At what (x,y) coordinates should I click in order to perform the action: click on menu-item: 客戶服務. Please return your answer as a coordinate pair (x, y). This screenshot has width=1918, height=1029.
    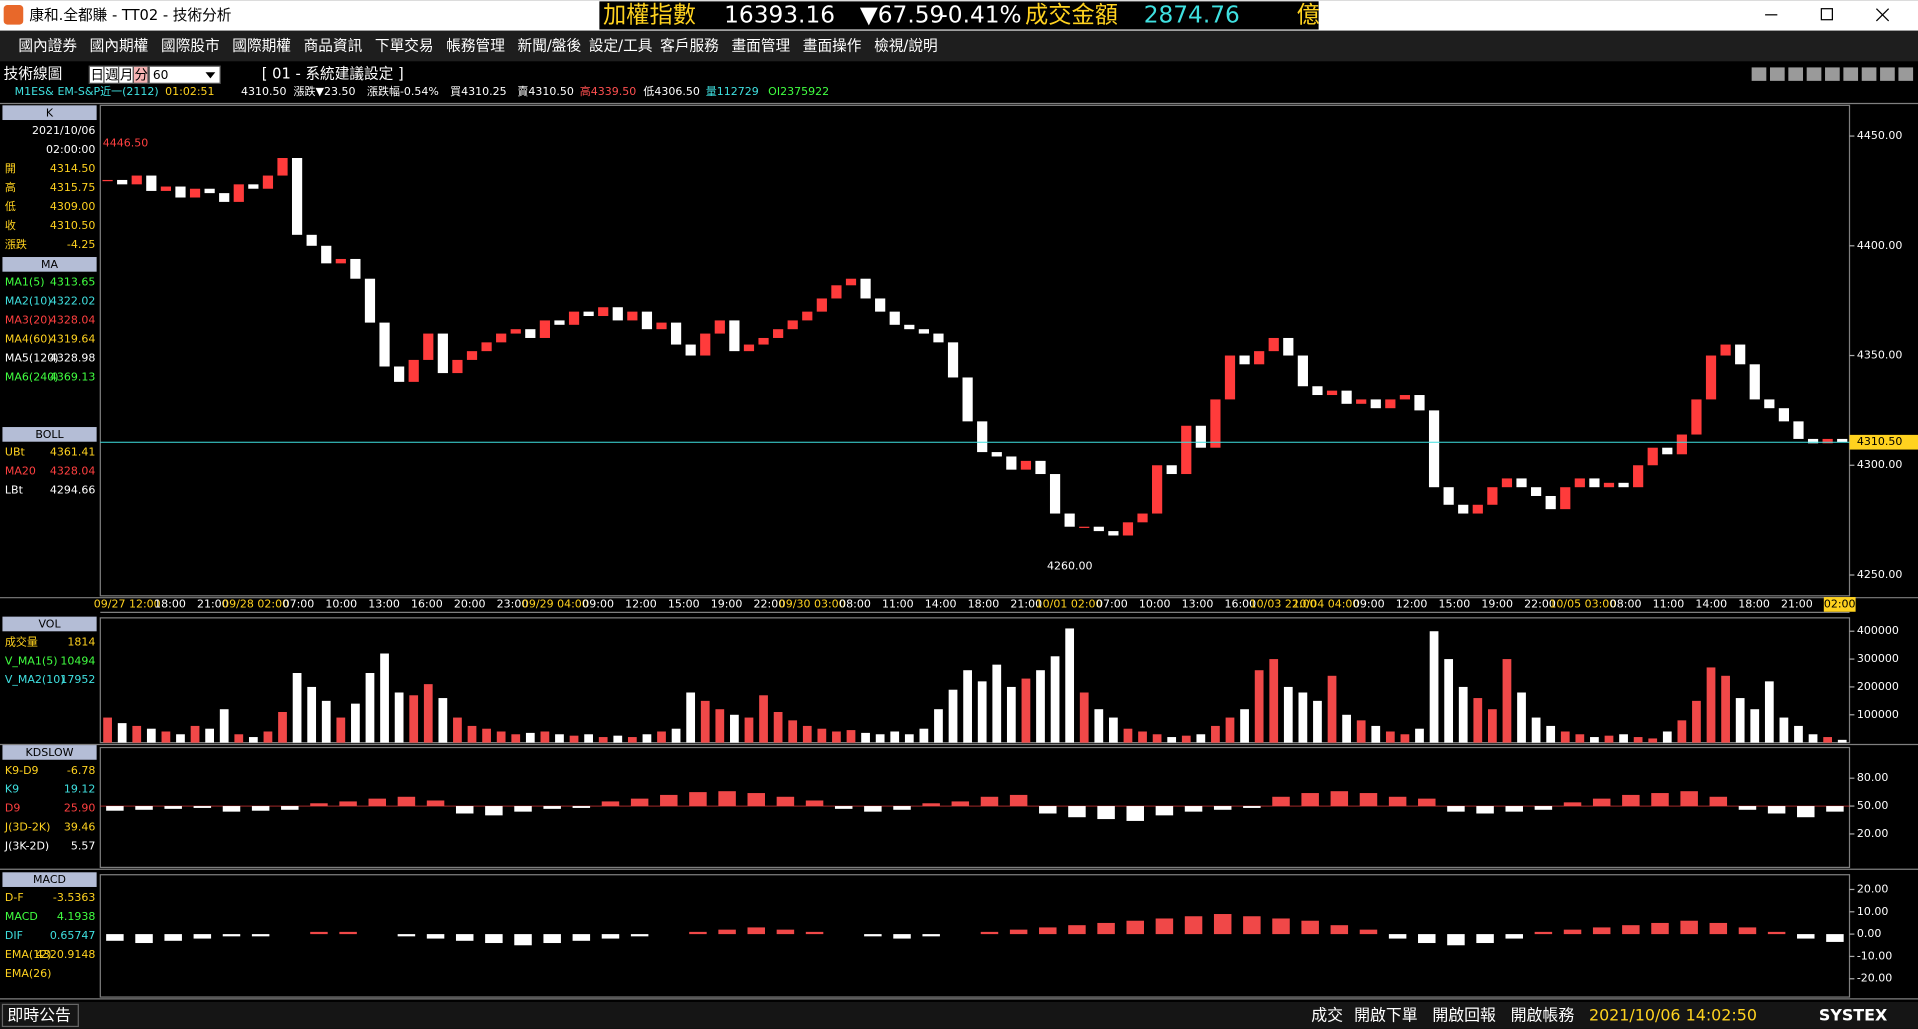
    Looking at the image, I should click on (689, 46).